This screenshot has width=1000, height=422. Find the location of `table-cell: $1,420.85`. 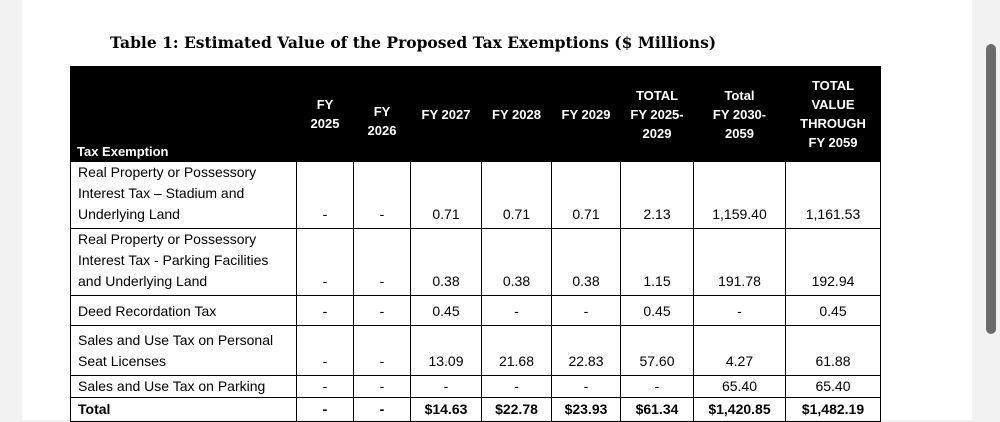

table-cell: $1,420.85 is located at coordinates (739, 409).